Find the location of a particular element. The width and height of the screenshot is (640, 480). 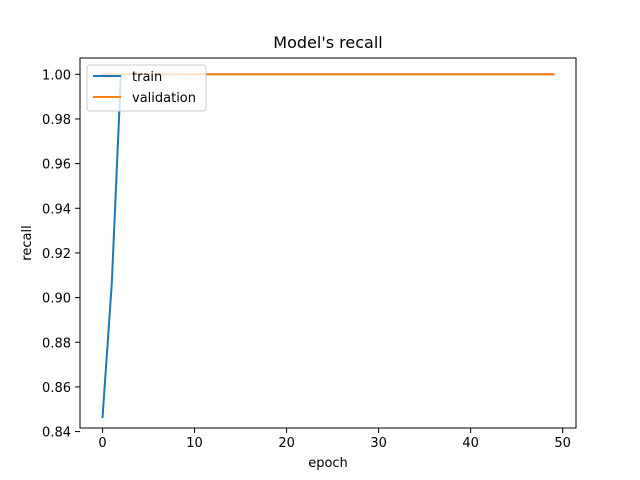

y-tick-label: 0.94 is located at coordinates (56, 209).